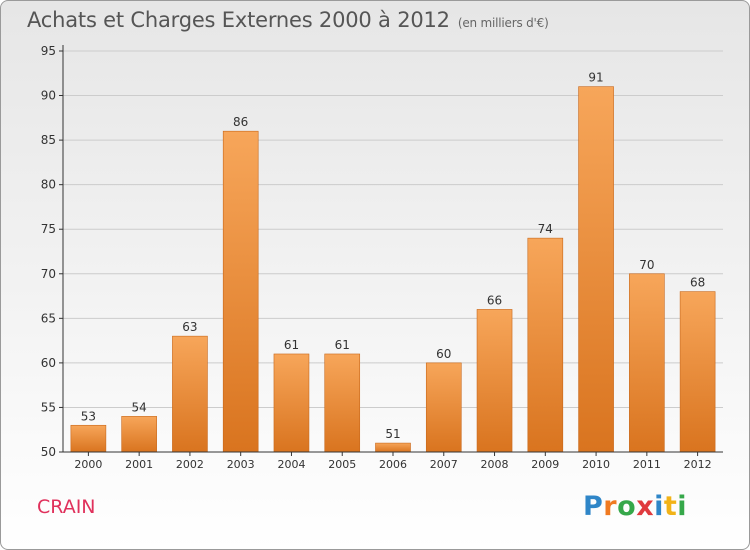 The image size is (750, 550). What do you see at coordinates (444, 464) in the screenshot?
I see `x-tick-label-2007: 2007` at bounding box center [444, 464].